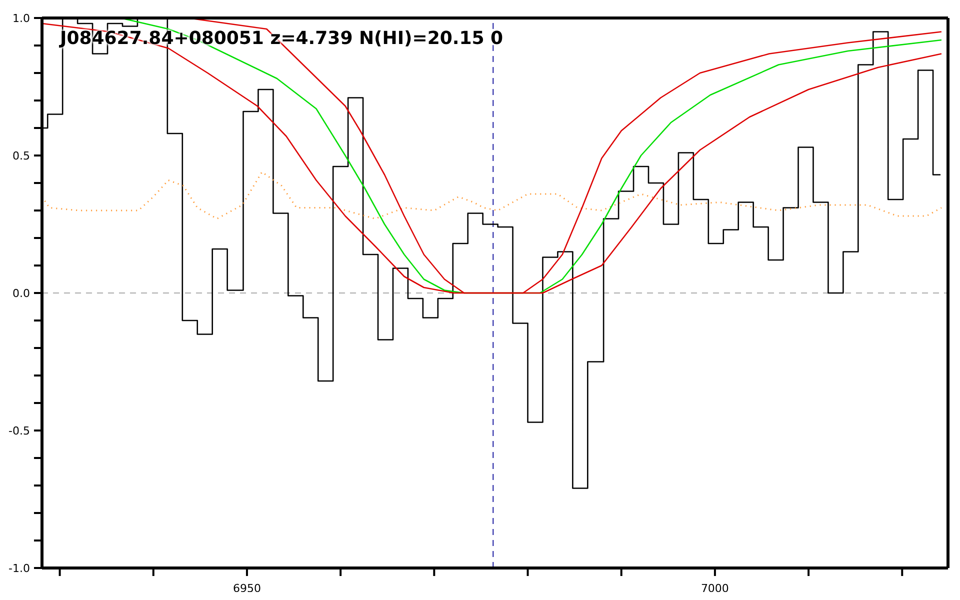 The height and width of the screenshot is (600, 960). I want to click on y-tick-label: -0.5, so click(19, 431).